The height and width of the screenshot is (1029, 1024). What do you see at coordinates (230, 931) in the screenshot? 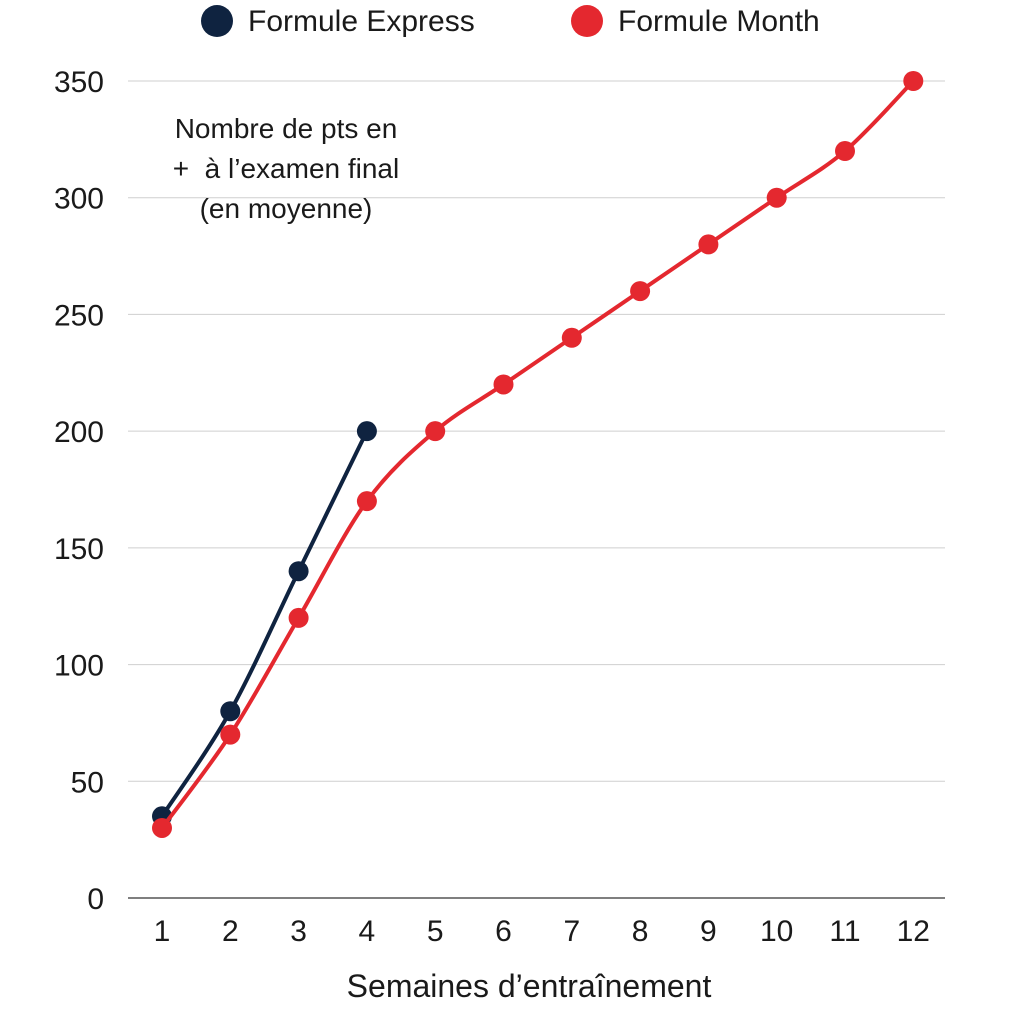
I see `x-tick-label: 2` at bounding box center [230, 931].